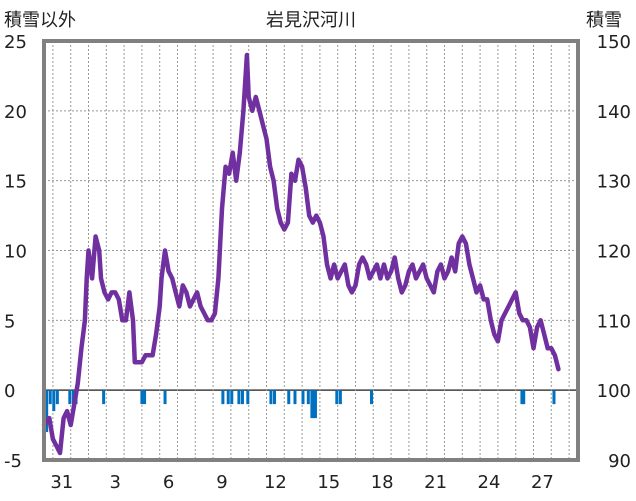 This screenshot has height=501, width=636. What do you see at coordinates (382, 482) in the screenshot?
I see `x-tick-label: 18` at bounding box center [382, 482].